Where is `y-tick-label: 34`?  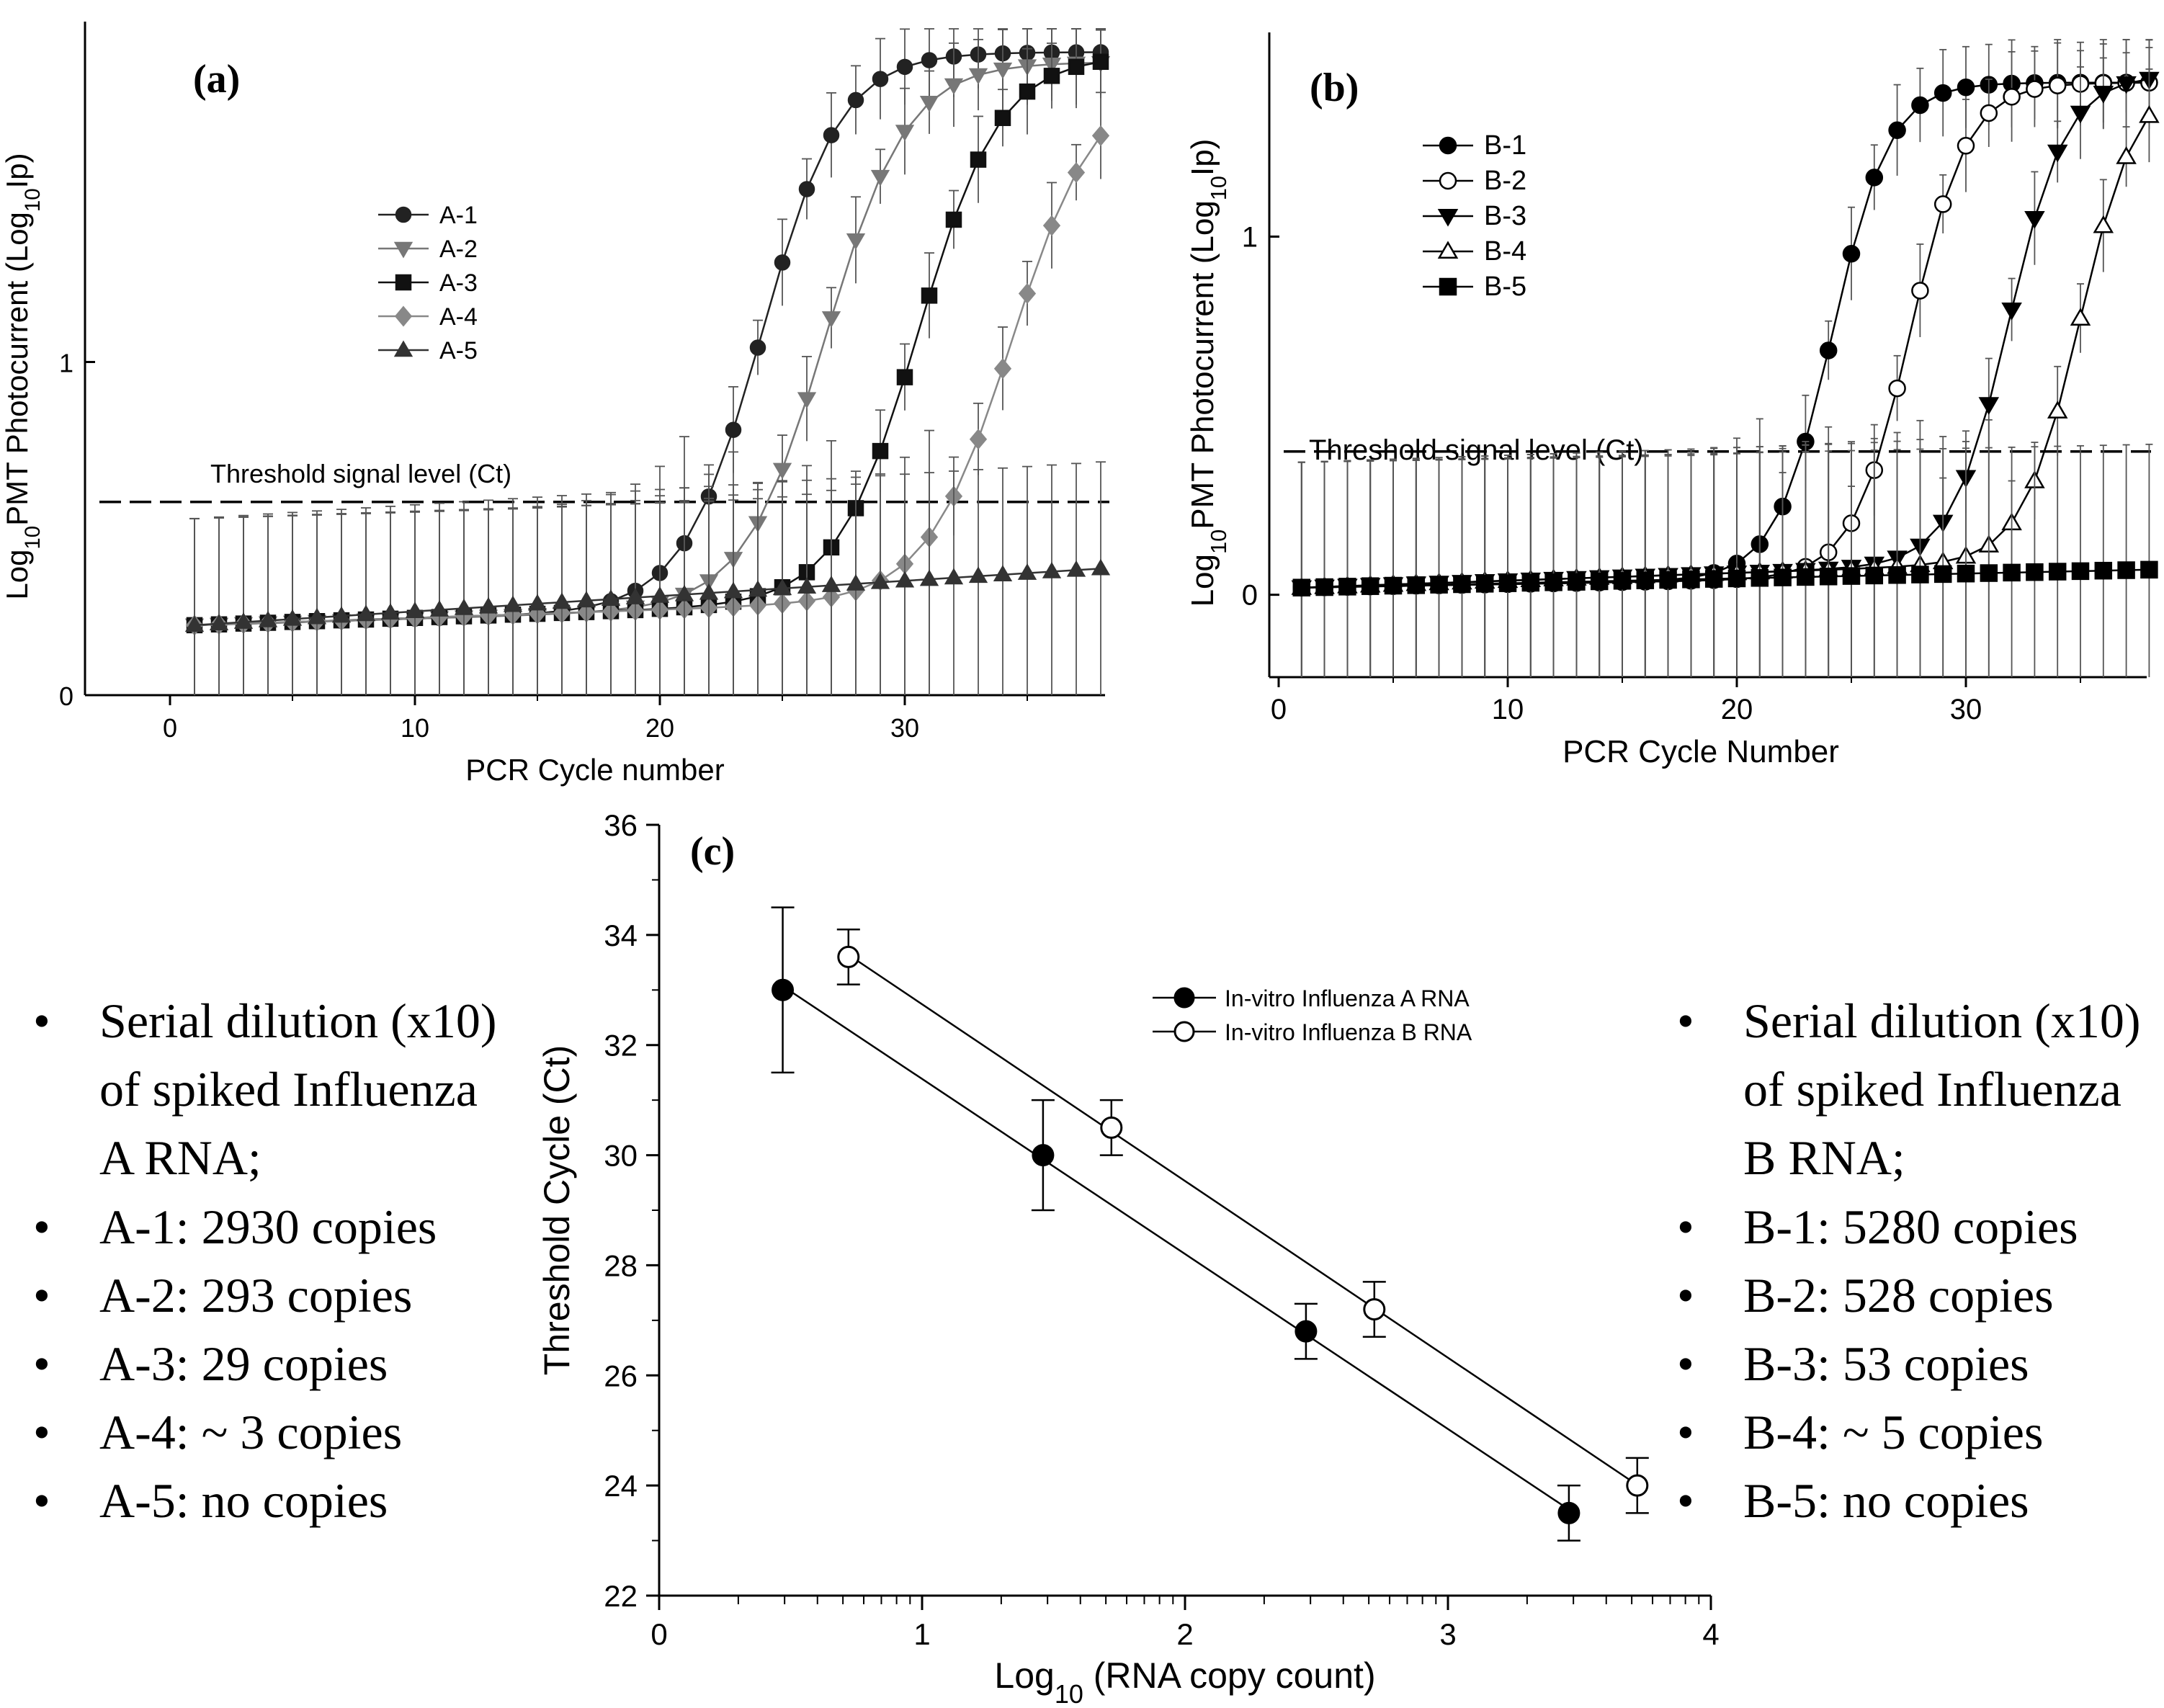 y-tick-label: 34 is located at coordinates (621, 935).